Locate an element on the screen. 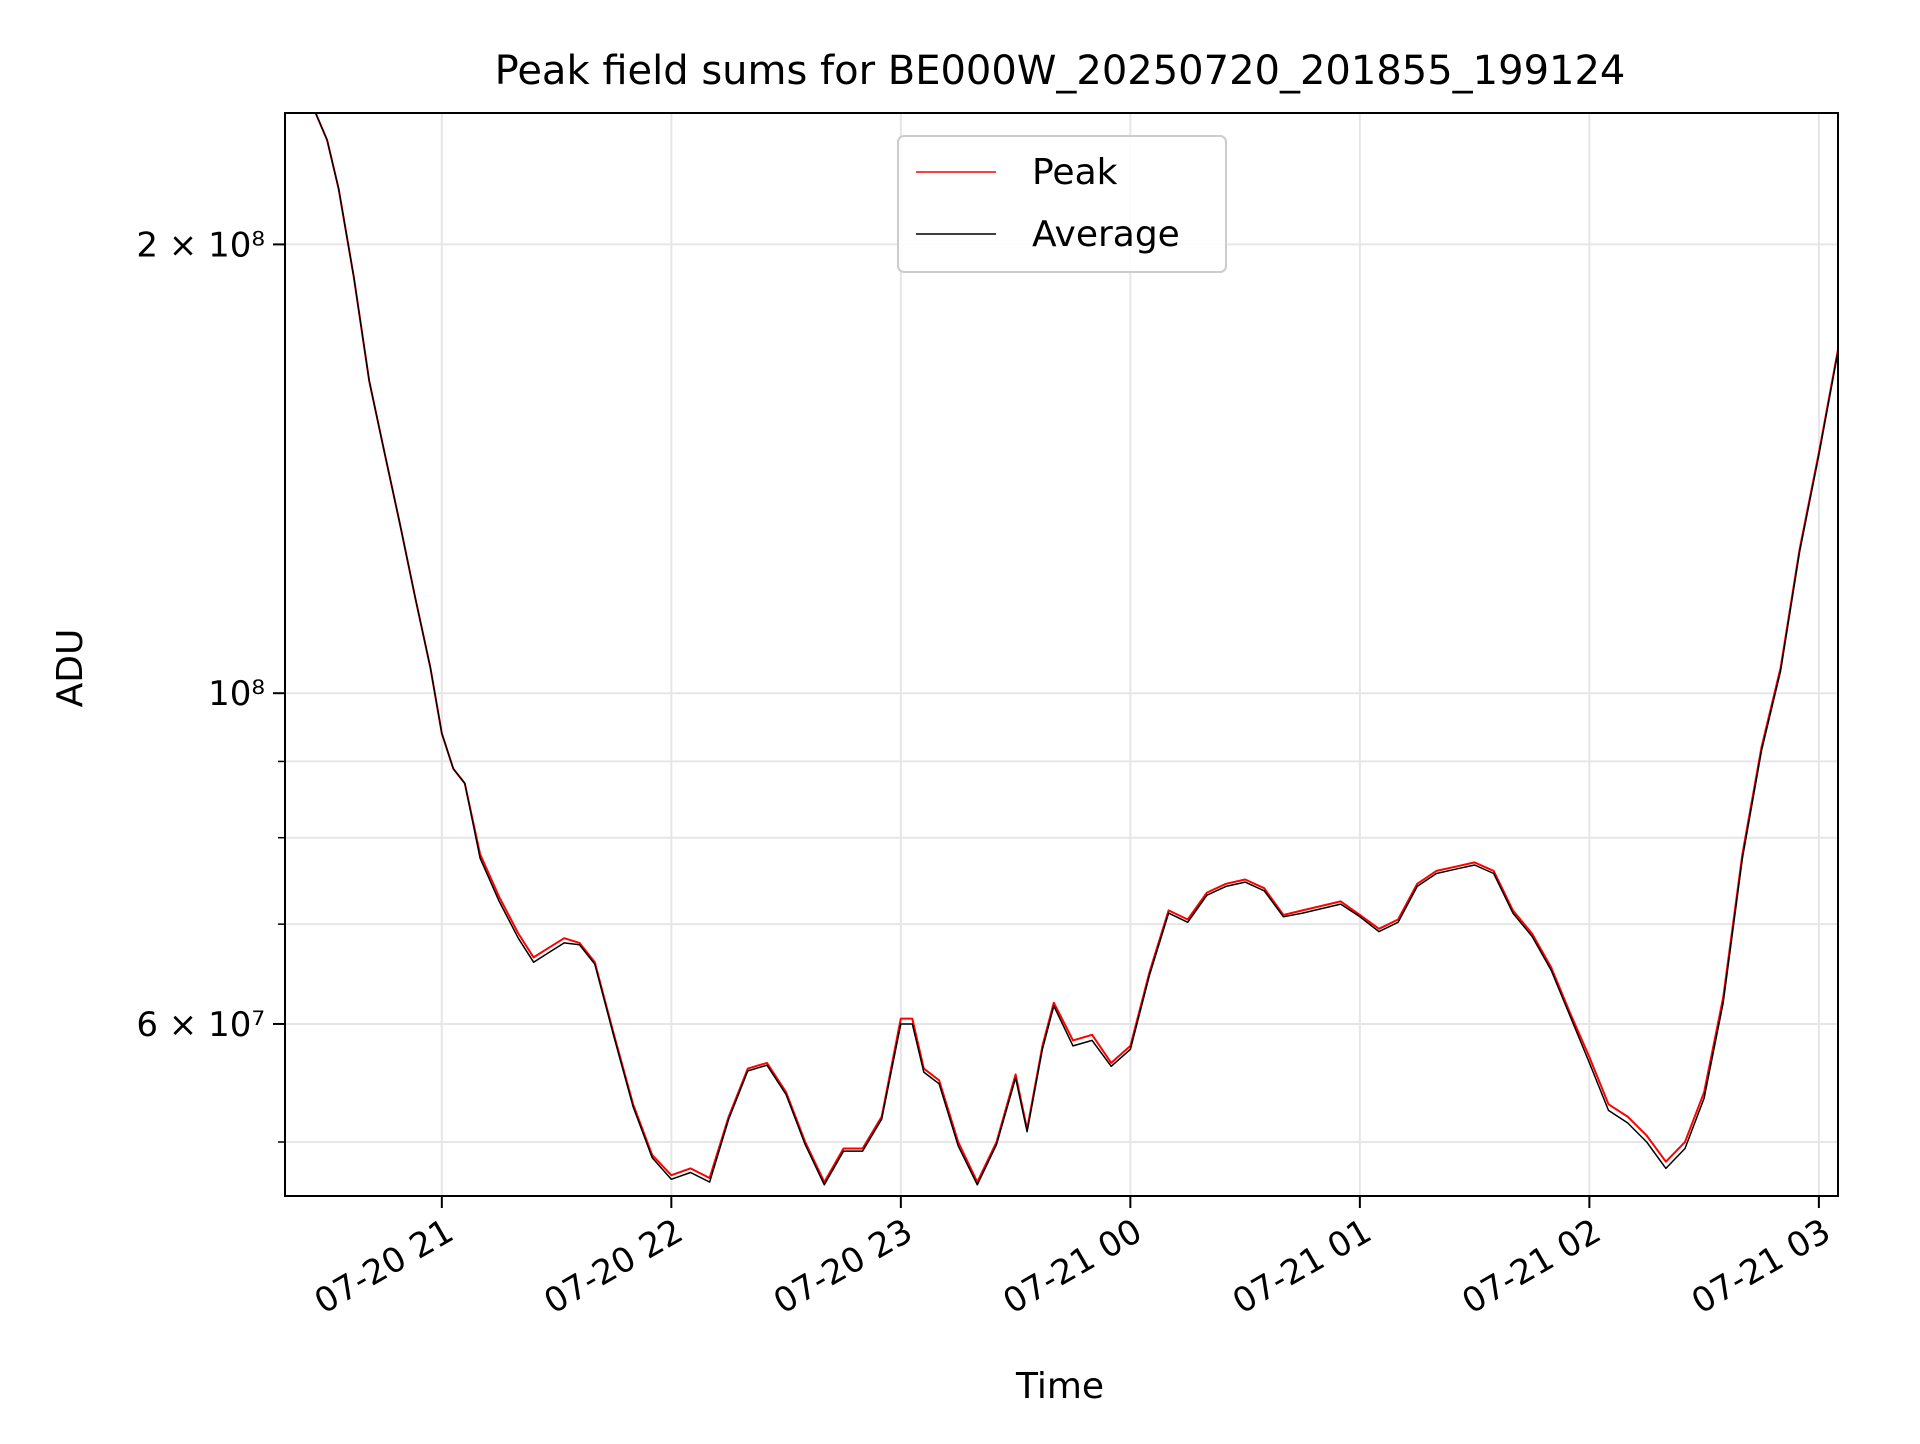 The image size is (1920, 1444). legend-label-average: Average is located at coordinates (1106, 234).